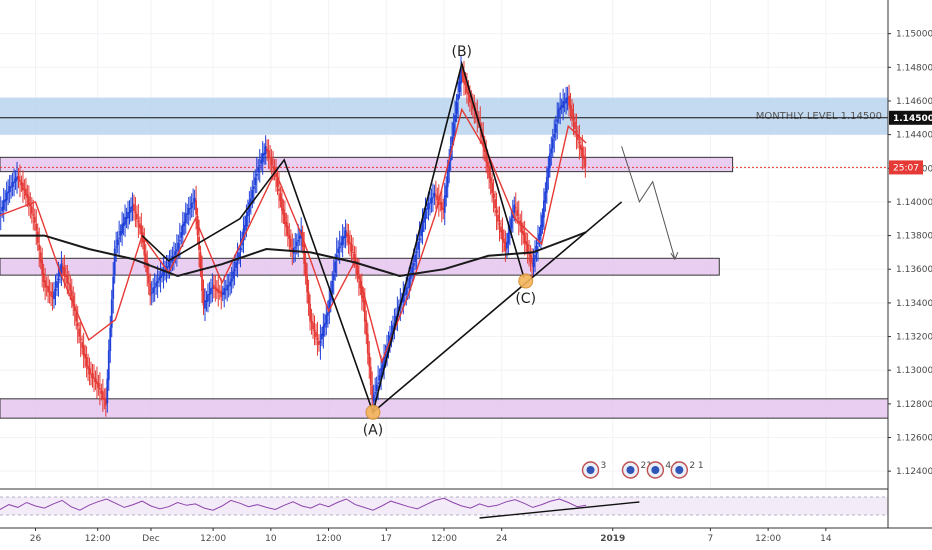 The width and height of the screenshot is (932, 550). I want to click on timer-label: 25:07, so click(906, 168).